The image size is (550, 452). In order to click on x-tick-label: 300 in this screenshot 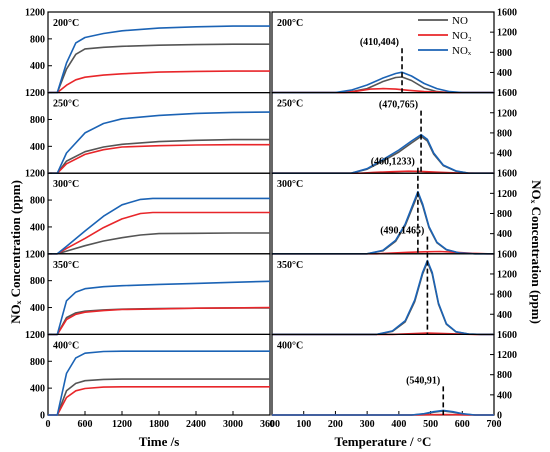, I will do `click(367, 424)`.